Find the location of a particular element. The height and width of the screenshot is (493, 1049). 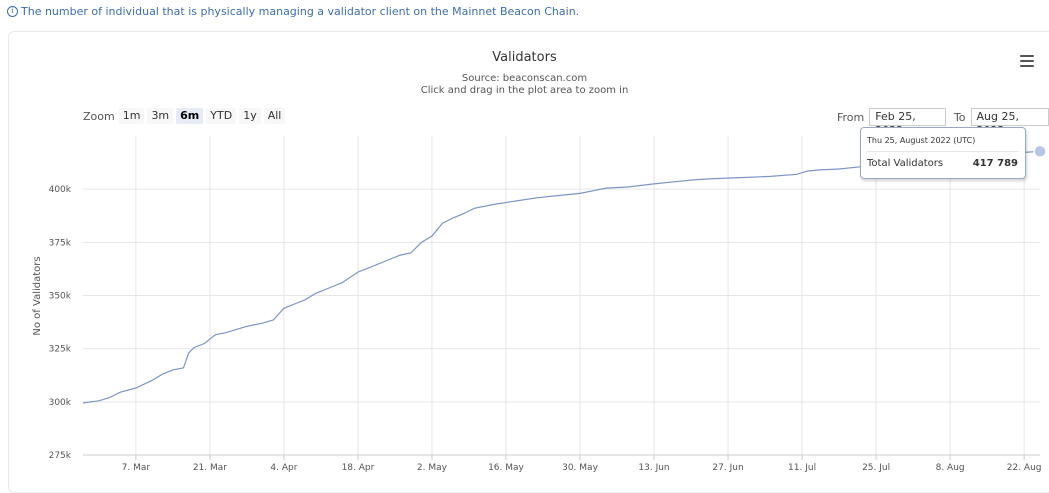

x-tick-label: 13. Jun is located at coordinates (653, 468).